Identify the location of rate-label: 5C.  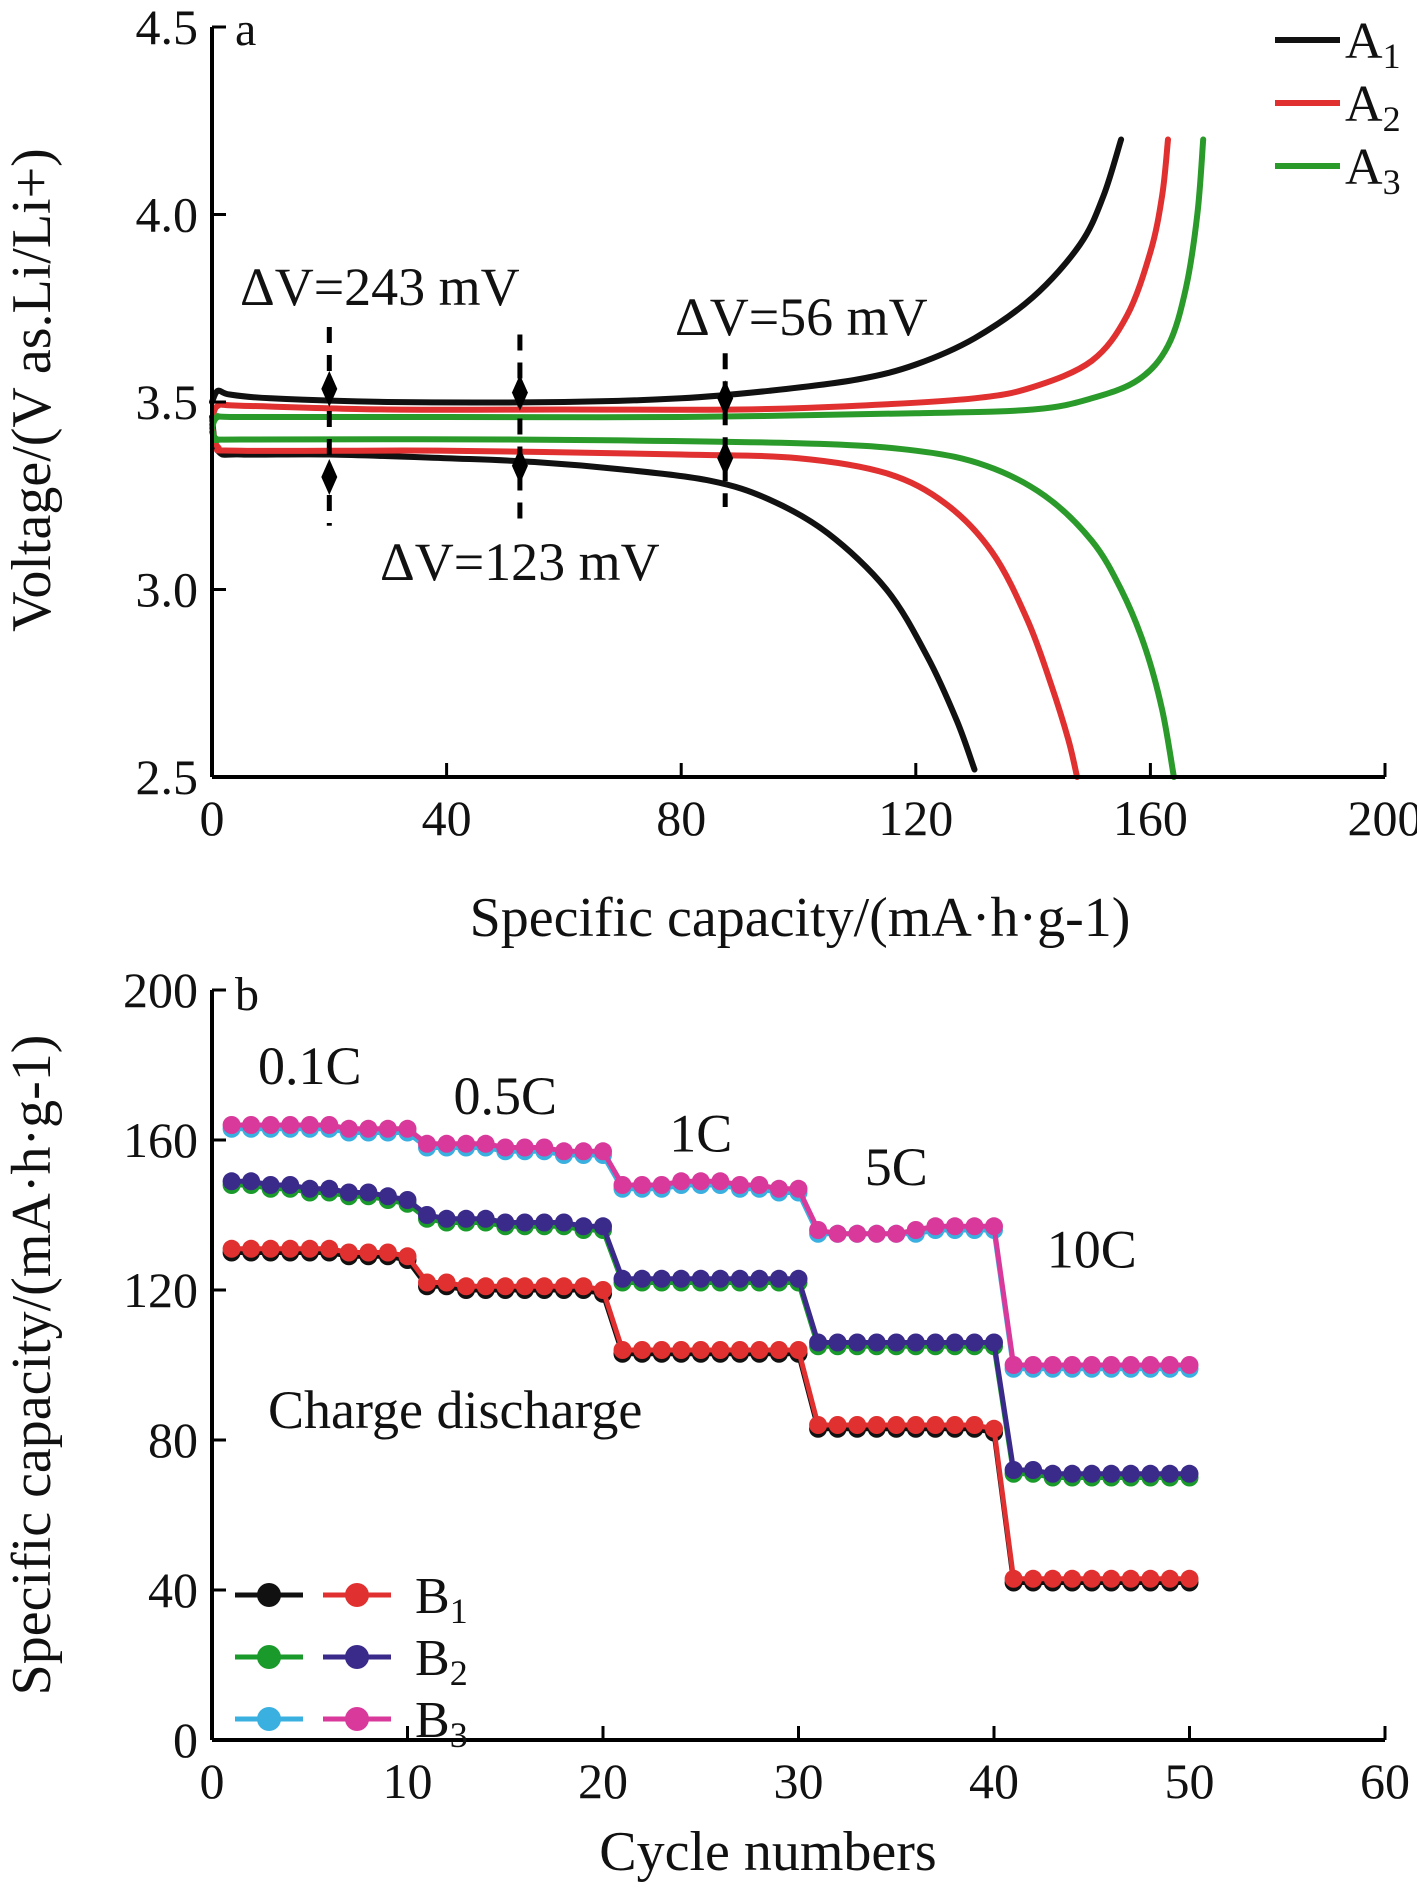
(896, 1167).